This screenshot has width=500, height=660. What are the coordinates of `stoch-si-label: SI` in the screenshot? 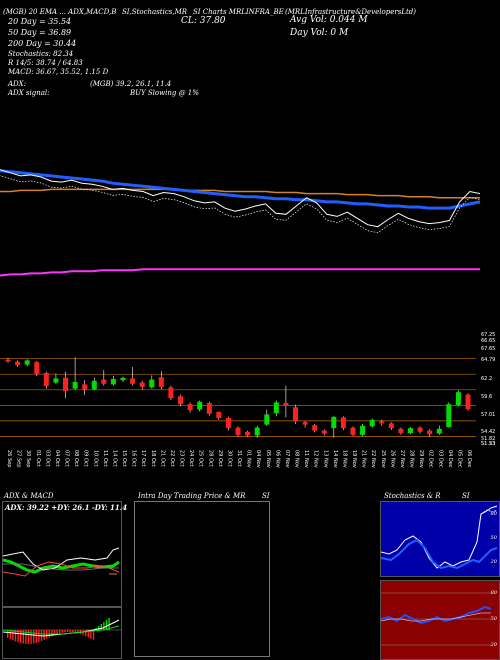 It's located at (466, 496).